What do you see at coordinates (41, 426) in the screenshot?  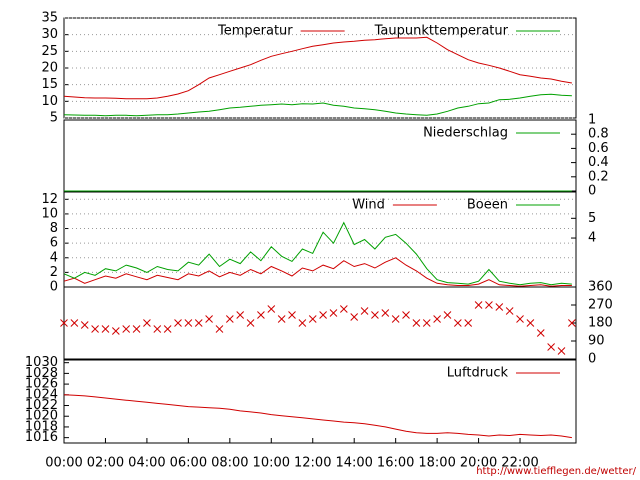 I see `y-tick-label: 1018` at bounding box center [41, 426].